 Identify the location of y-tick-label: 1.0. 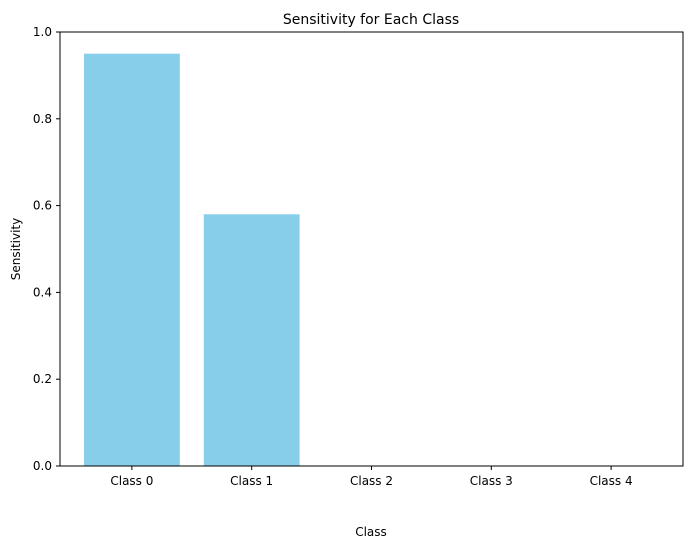
(42, 32).